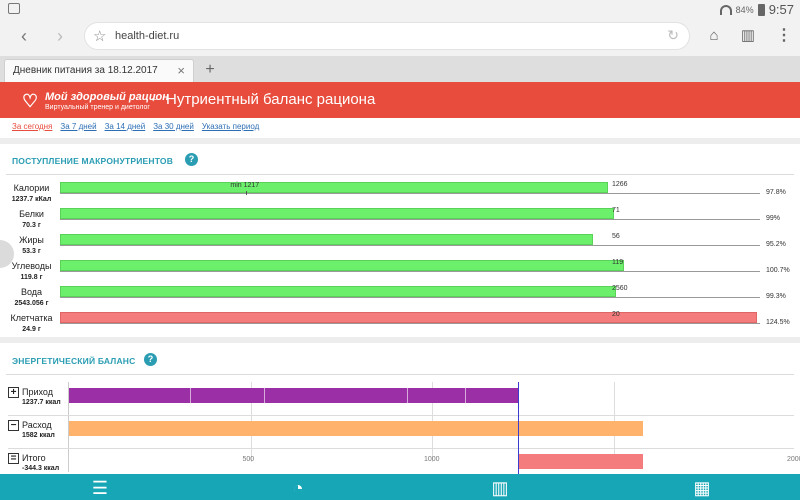  Describe the element at coordinates (41, 468) in the screenshot. I see `energy-value: -344.3 ккал` at that location.